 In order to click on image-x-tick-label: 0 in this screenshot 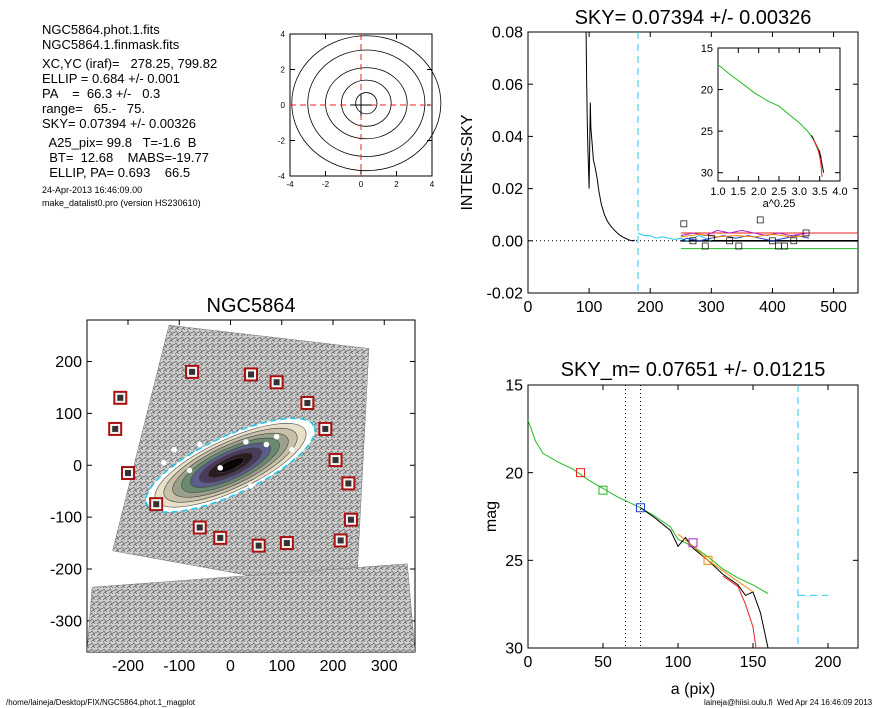, I will do `click(230, 666)`.